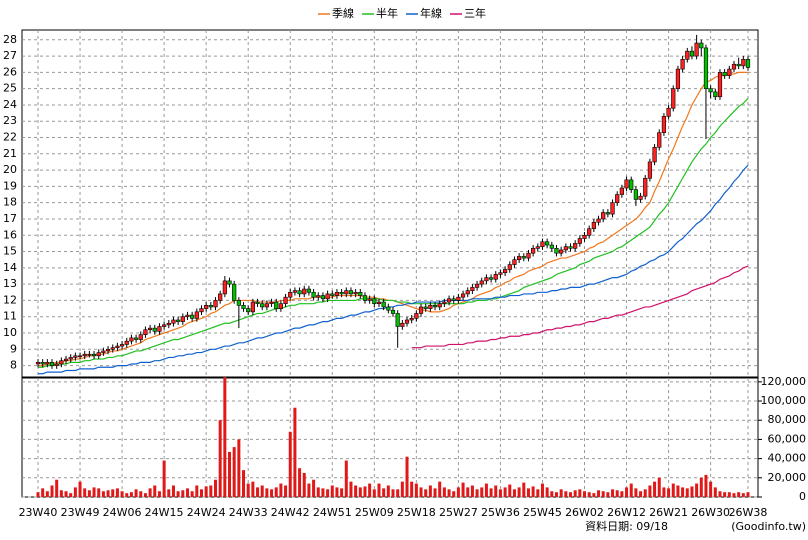 The image size is (808, 540). What do you see at coordinates (584, 512) in the screenshot?
I see `x-tick-label: 26W02` at bounding box center [584, 512].